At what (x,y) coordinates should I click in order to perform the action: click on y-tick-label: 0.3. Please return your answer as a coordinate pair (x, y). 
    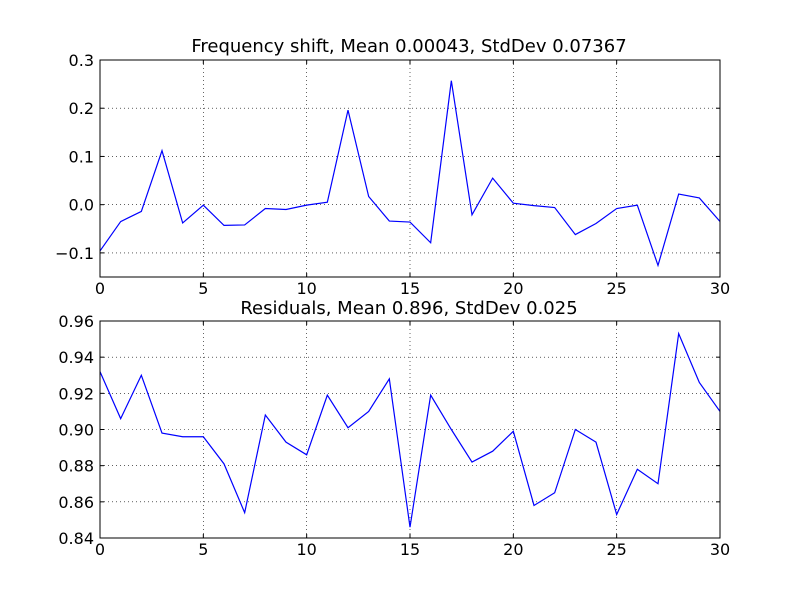
    Looking at the image, I should click on (81, 60).